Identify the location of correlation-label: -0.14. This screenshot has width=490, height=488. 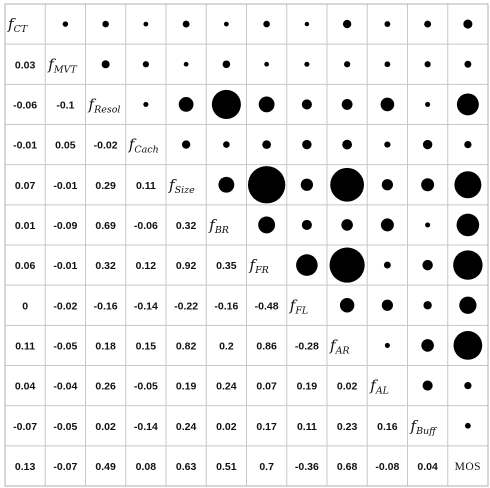
(146, 306).